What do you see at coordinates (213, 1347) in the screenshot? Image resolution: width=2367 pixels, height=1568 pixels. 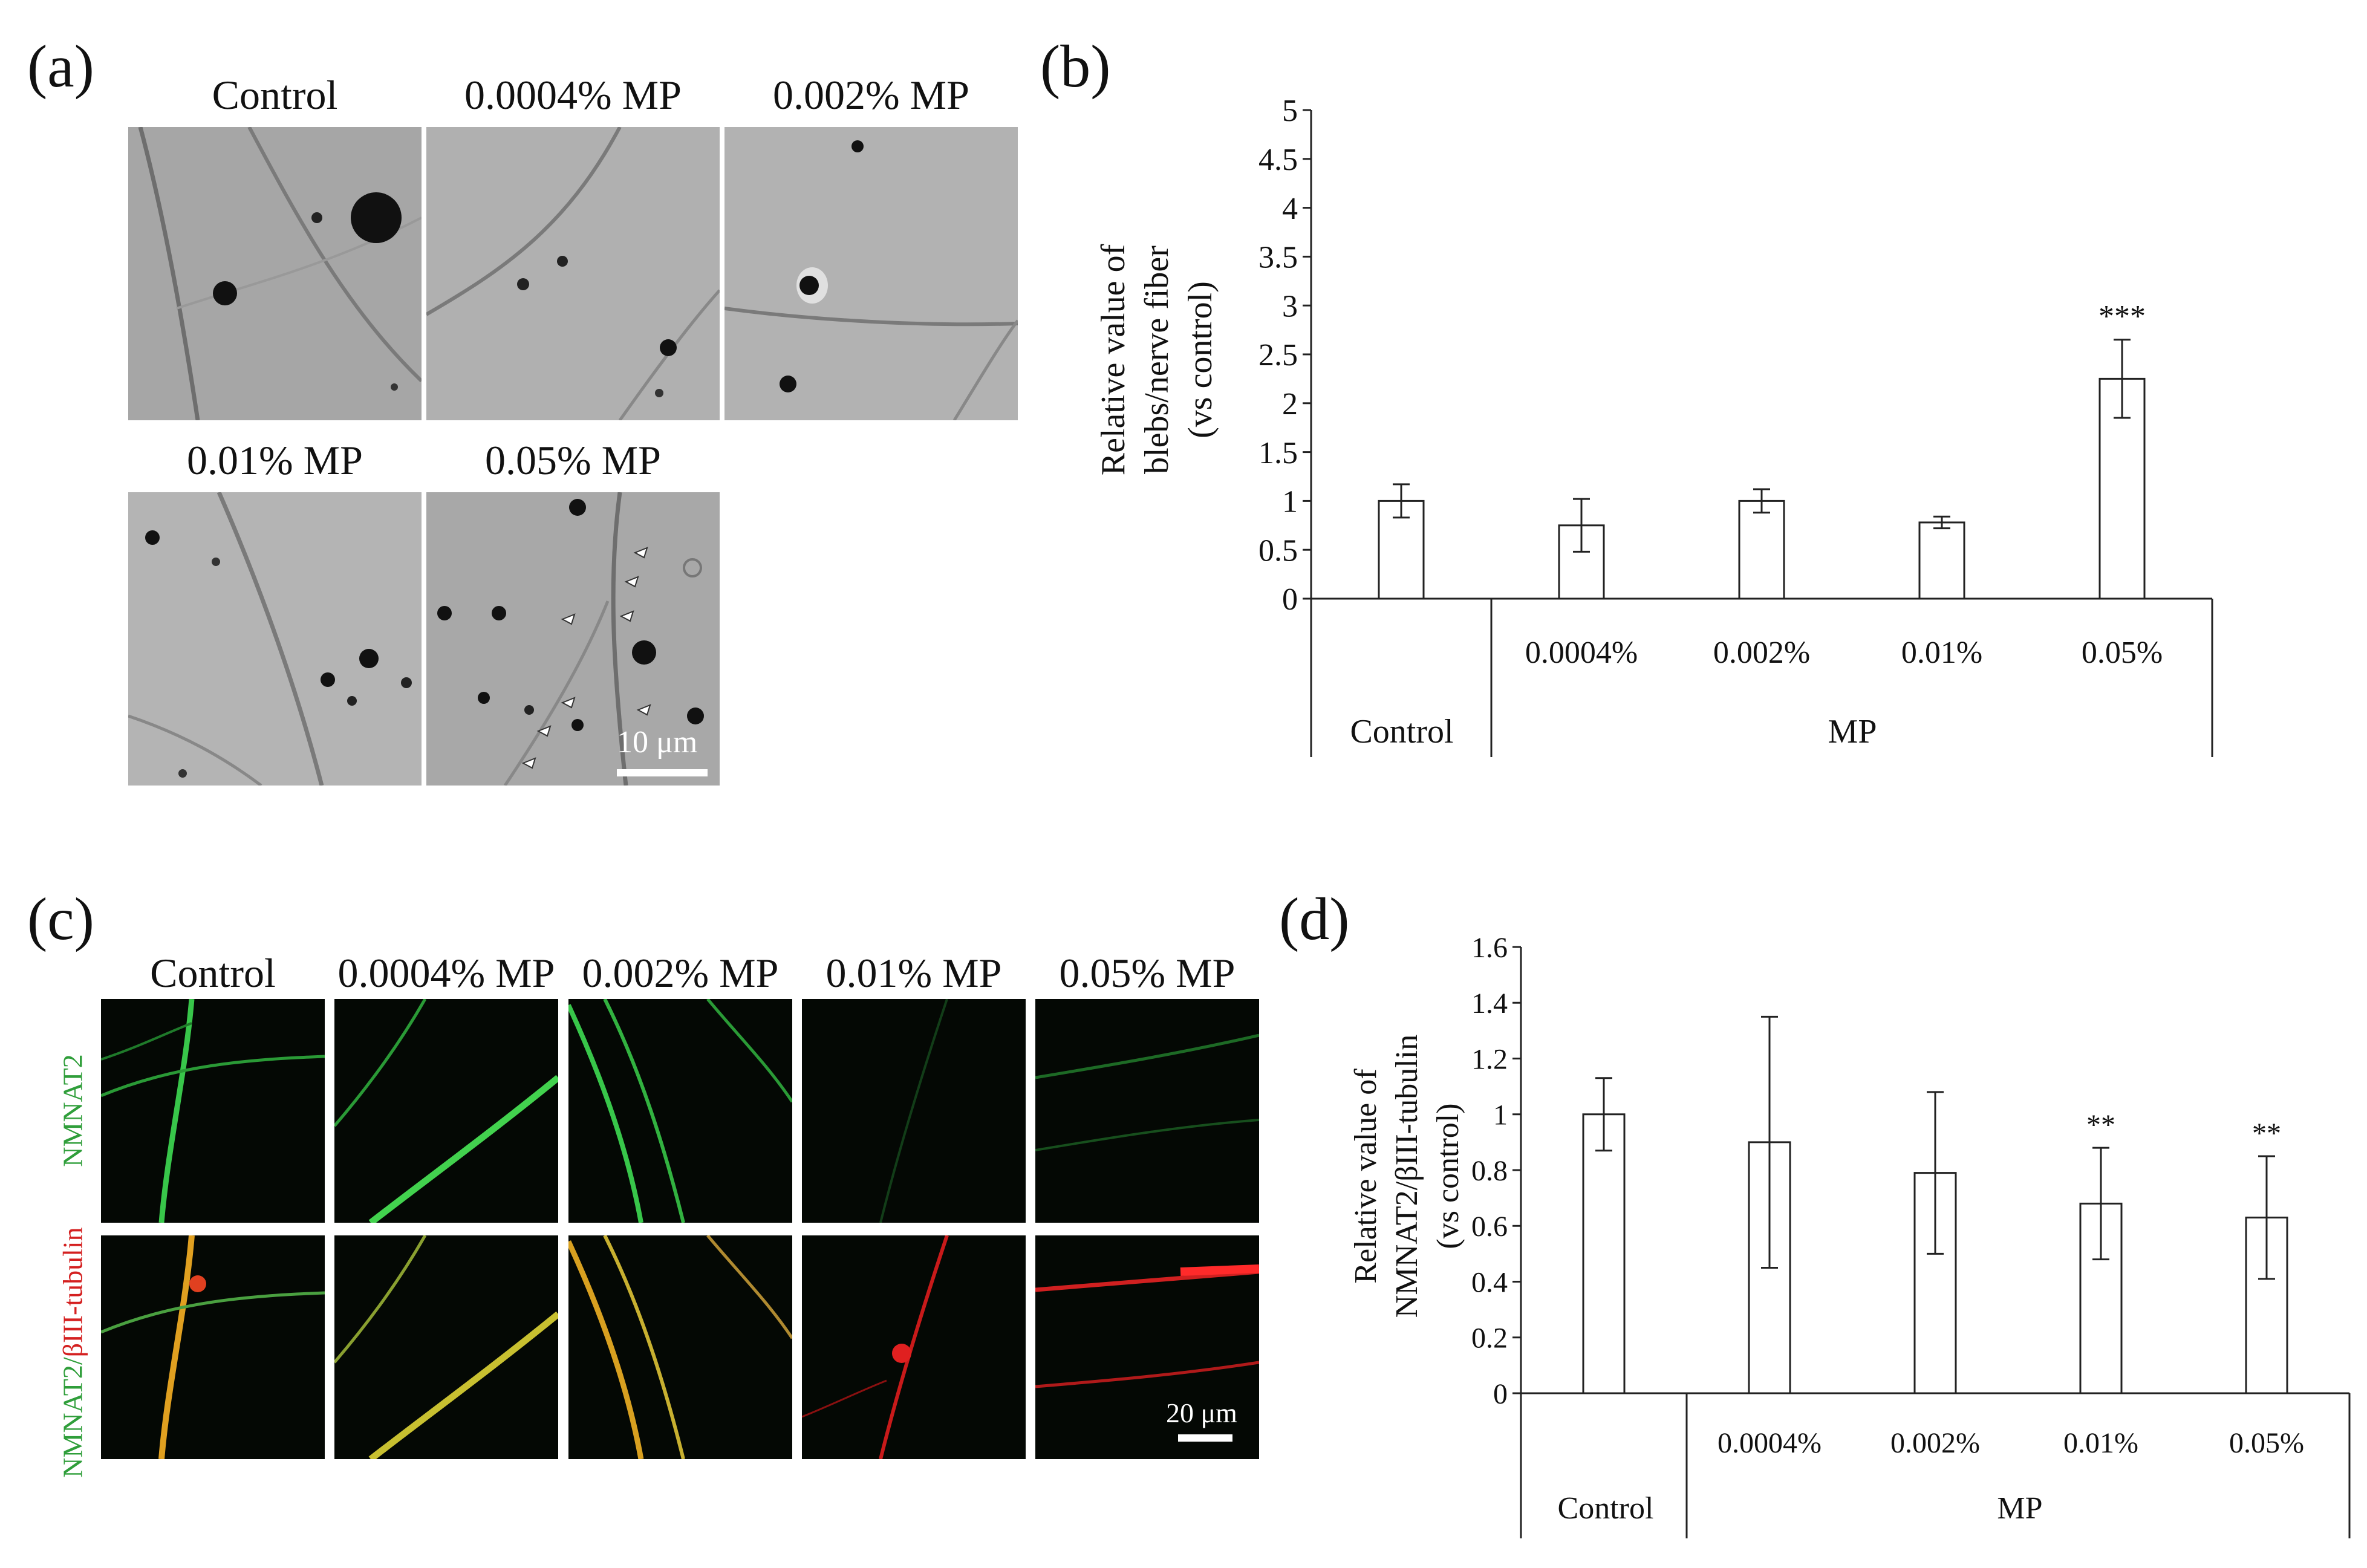 I see `fluor-merge-control` at bounding box center [213, 1347].